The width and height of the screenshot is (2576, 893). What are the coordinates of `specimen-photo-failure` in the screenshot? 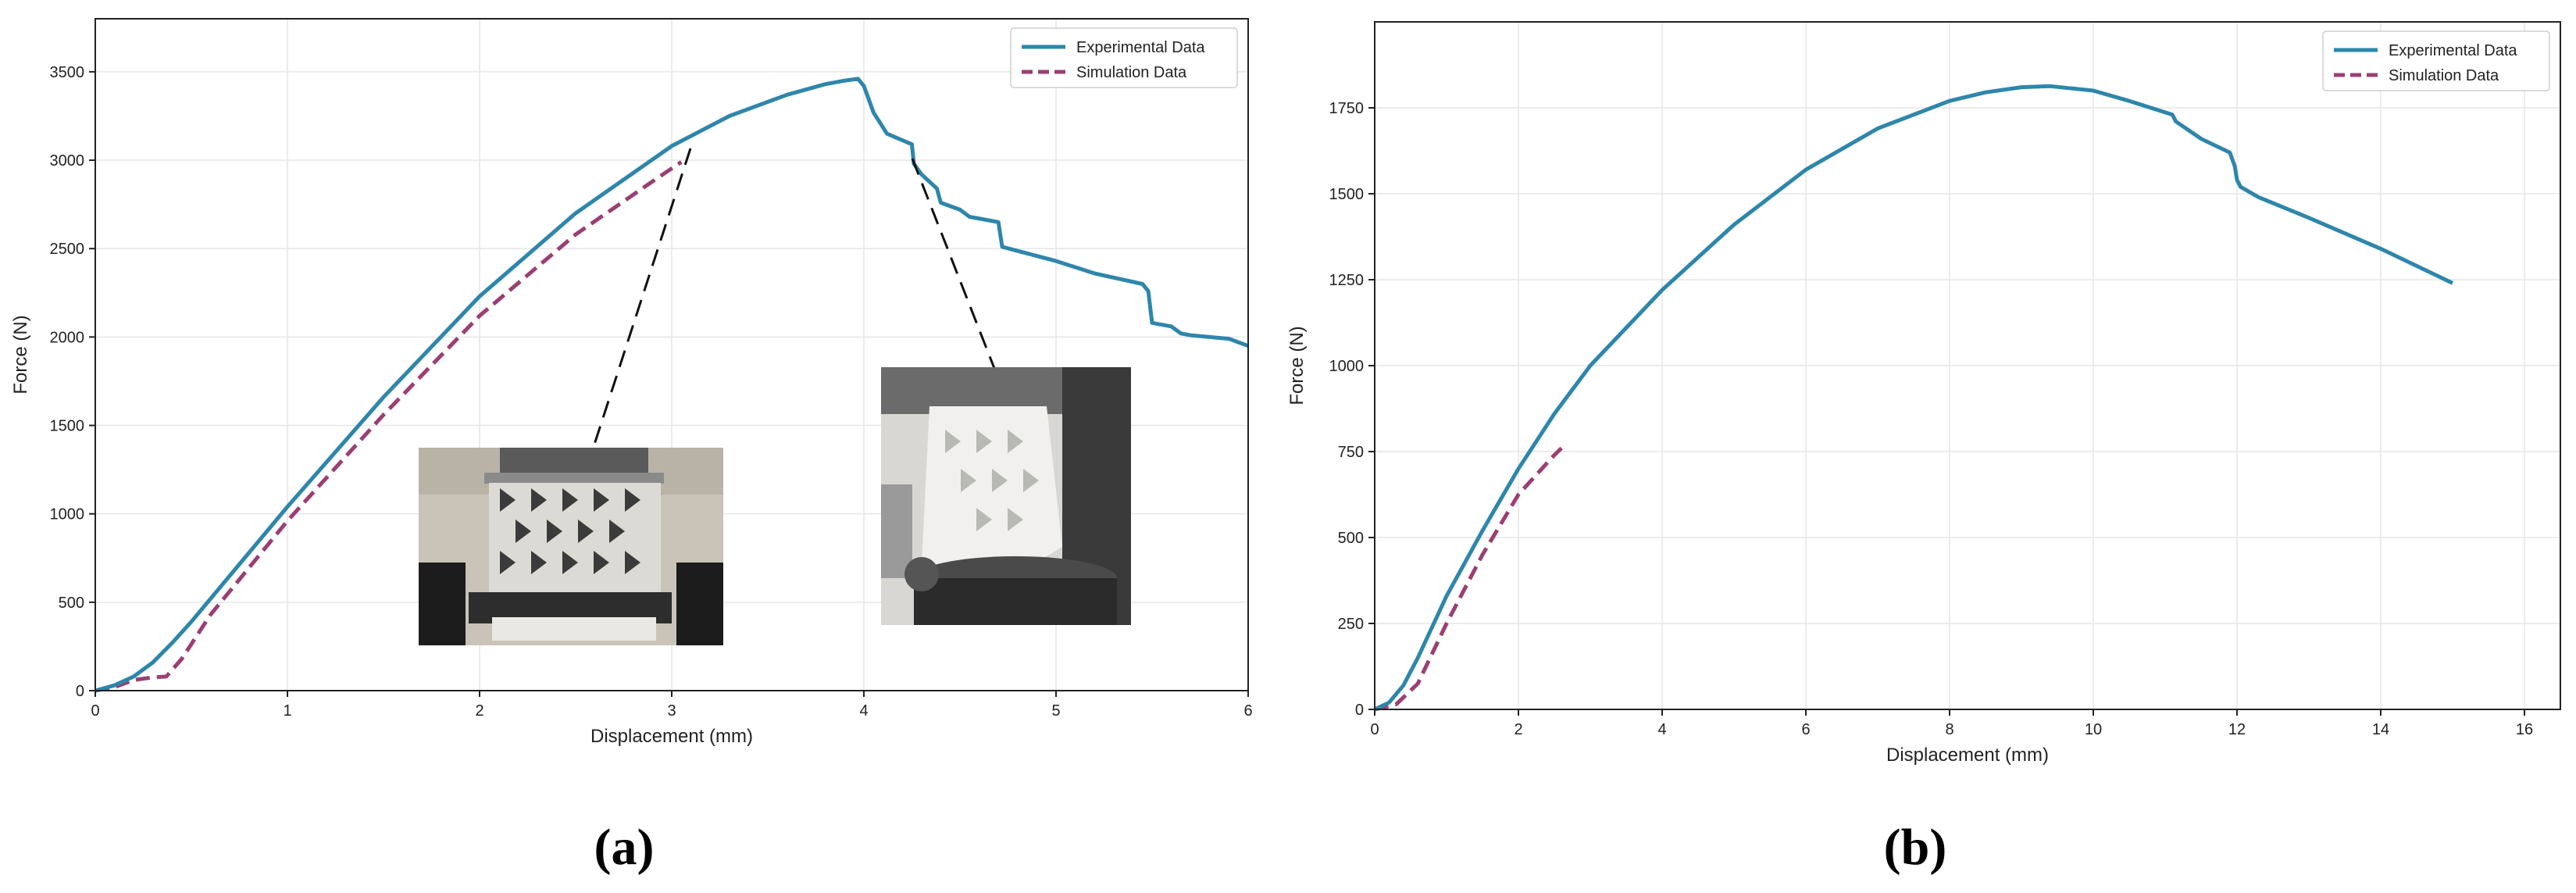 It's located at (1006, 496).